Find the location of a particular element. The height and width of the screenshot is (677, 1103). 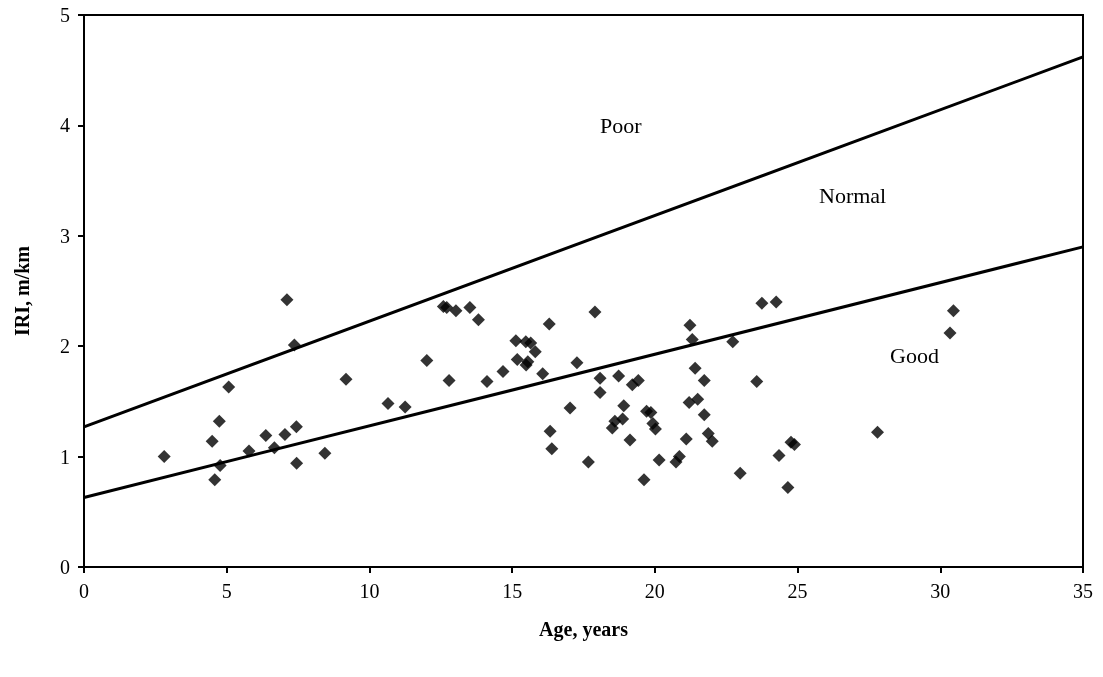

y-tick-label: 1 is located at coordinates (65, 456).